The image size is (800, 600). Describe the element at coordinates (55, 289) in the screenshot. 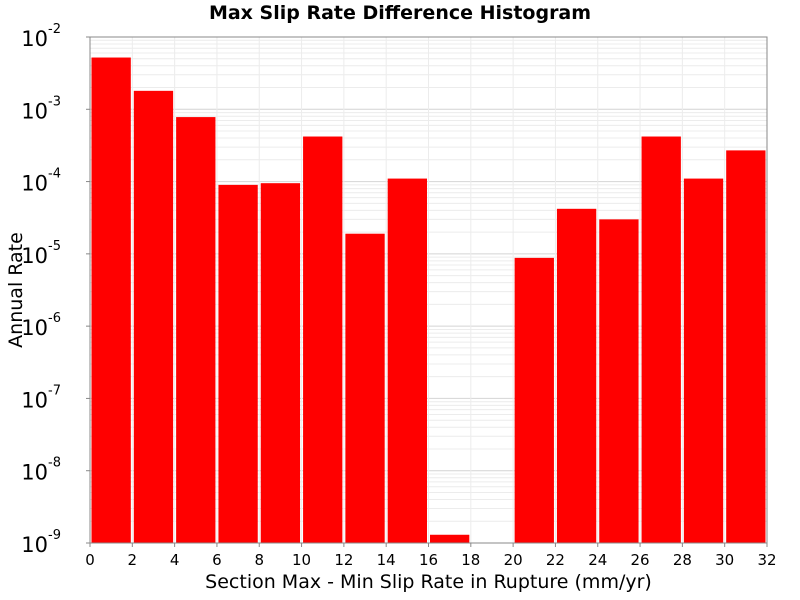

I see `y-ticks: 10⁻² 10⁻³ 10⁻⁴ 10⁻⁵ 10⁻⁶ 10⁻⁷ 10⁻⁸ 10⁻⁹` at that location.